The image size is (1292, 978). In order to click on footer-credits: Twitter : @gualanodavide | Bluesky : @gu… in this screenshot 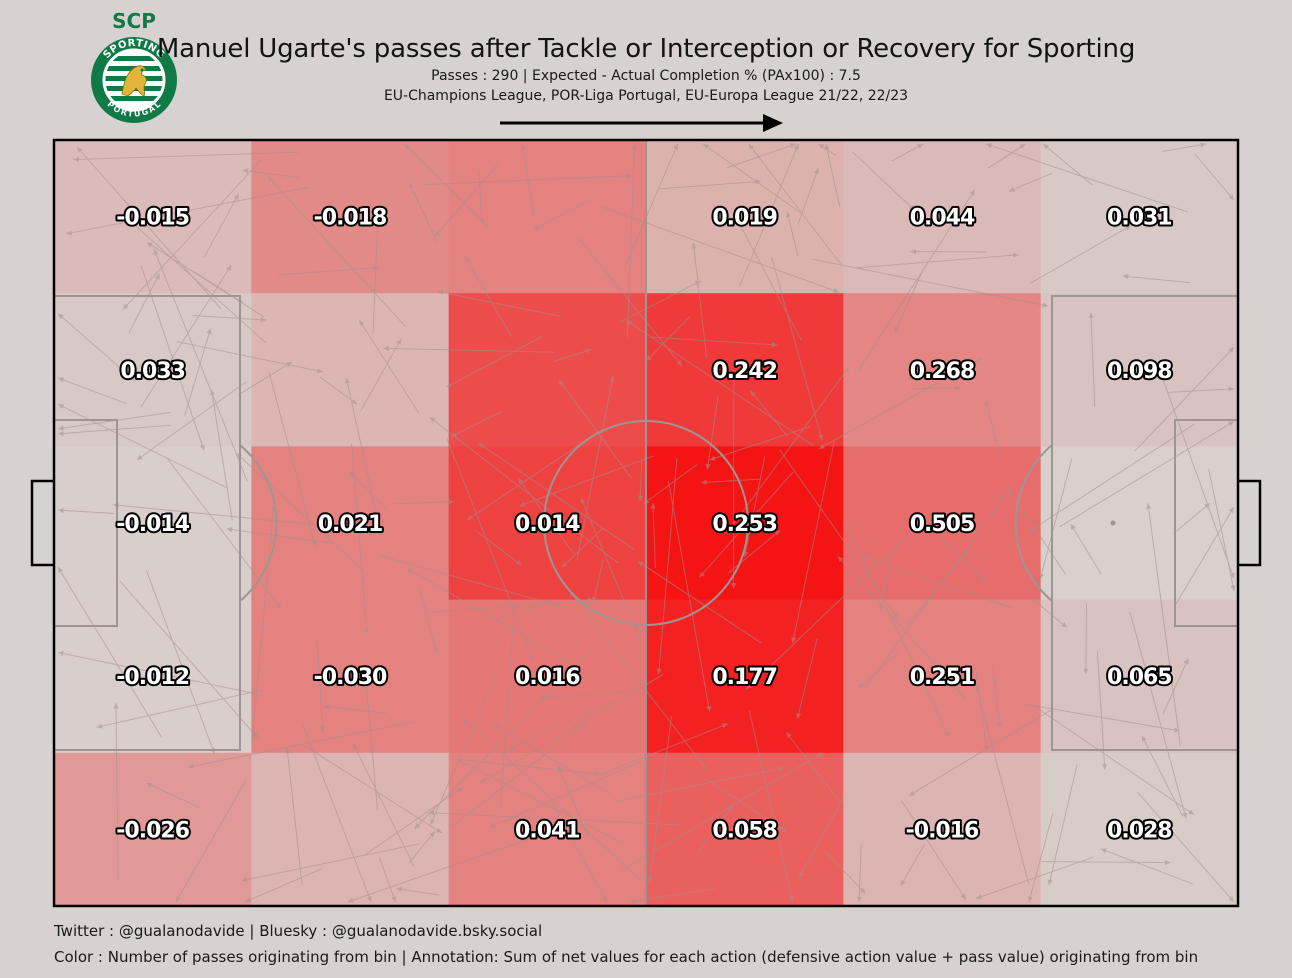, I will do `click(298, 931)`.